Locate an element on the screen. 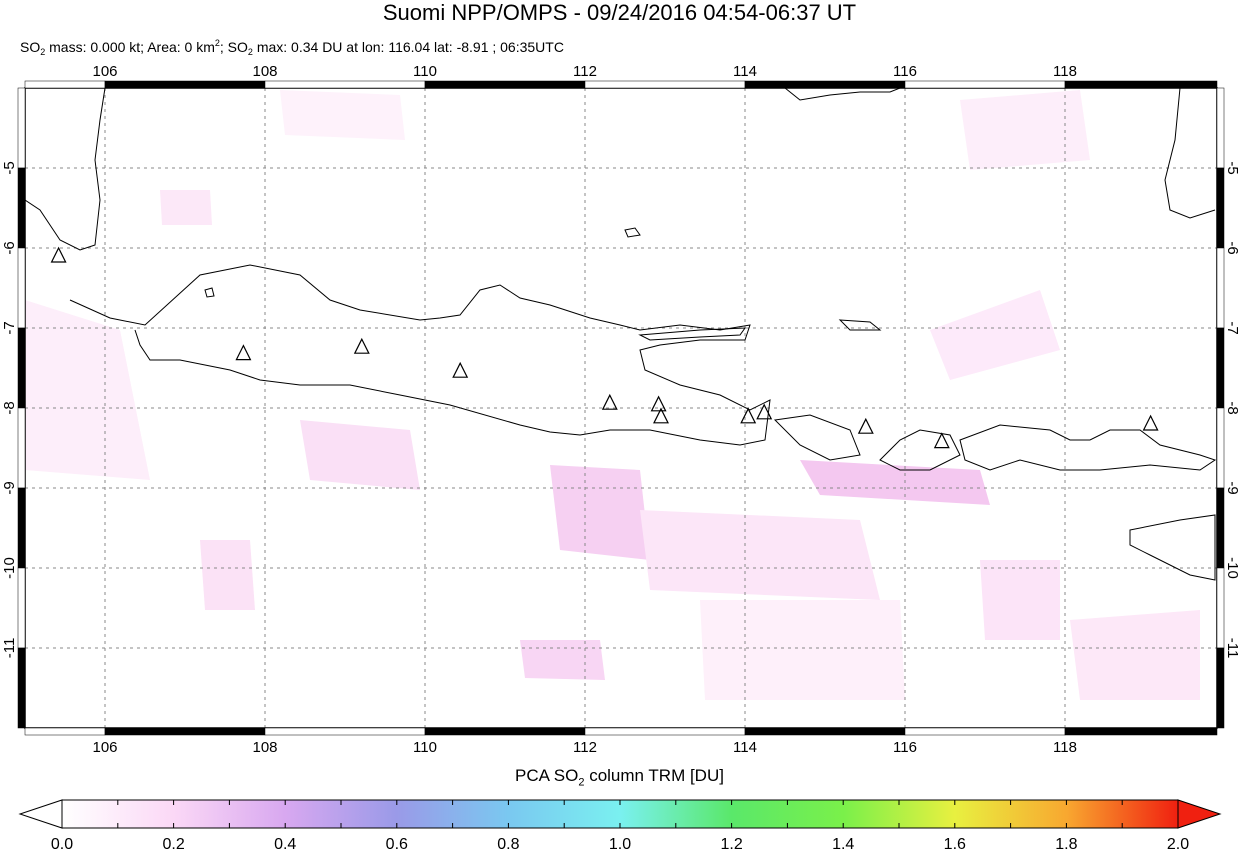  colorbar-label-suffix: column TRM [DU] is located at coordinates (654, 775).